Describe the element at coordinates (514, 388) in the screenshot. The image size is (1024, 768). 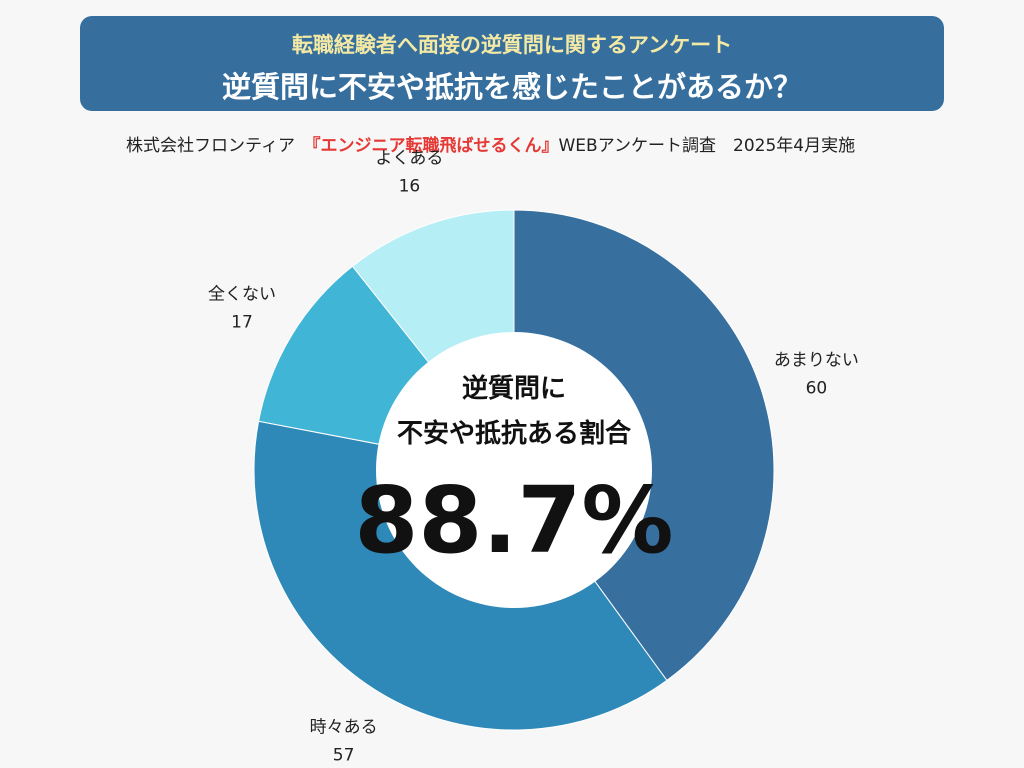
I see `center-label-line1: 逆質問に` at that location.